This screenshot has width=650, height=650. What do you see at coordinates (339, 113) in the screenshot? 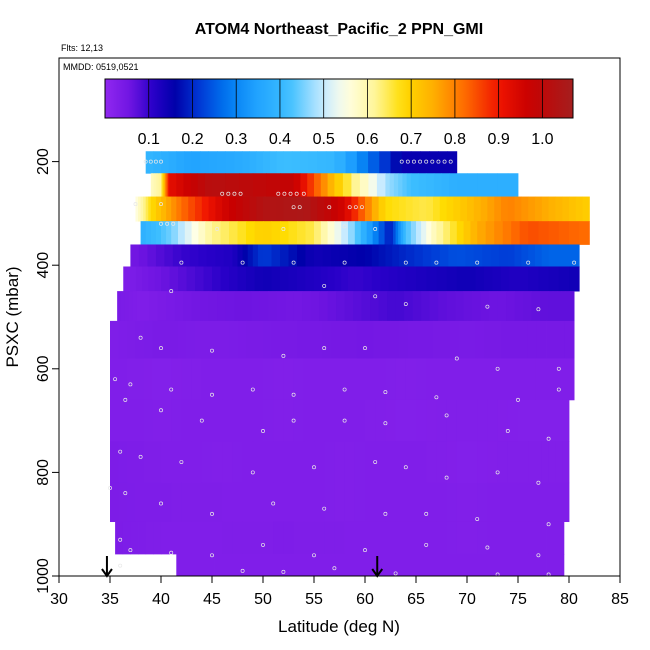
I see `colorbar: 0.1 0.2 0.3 0.4 0.5 0.6 0.7 0.8 0.9 1.0` at bounding box center [339, 113].